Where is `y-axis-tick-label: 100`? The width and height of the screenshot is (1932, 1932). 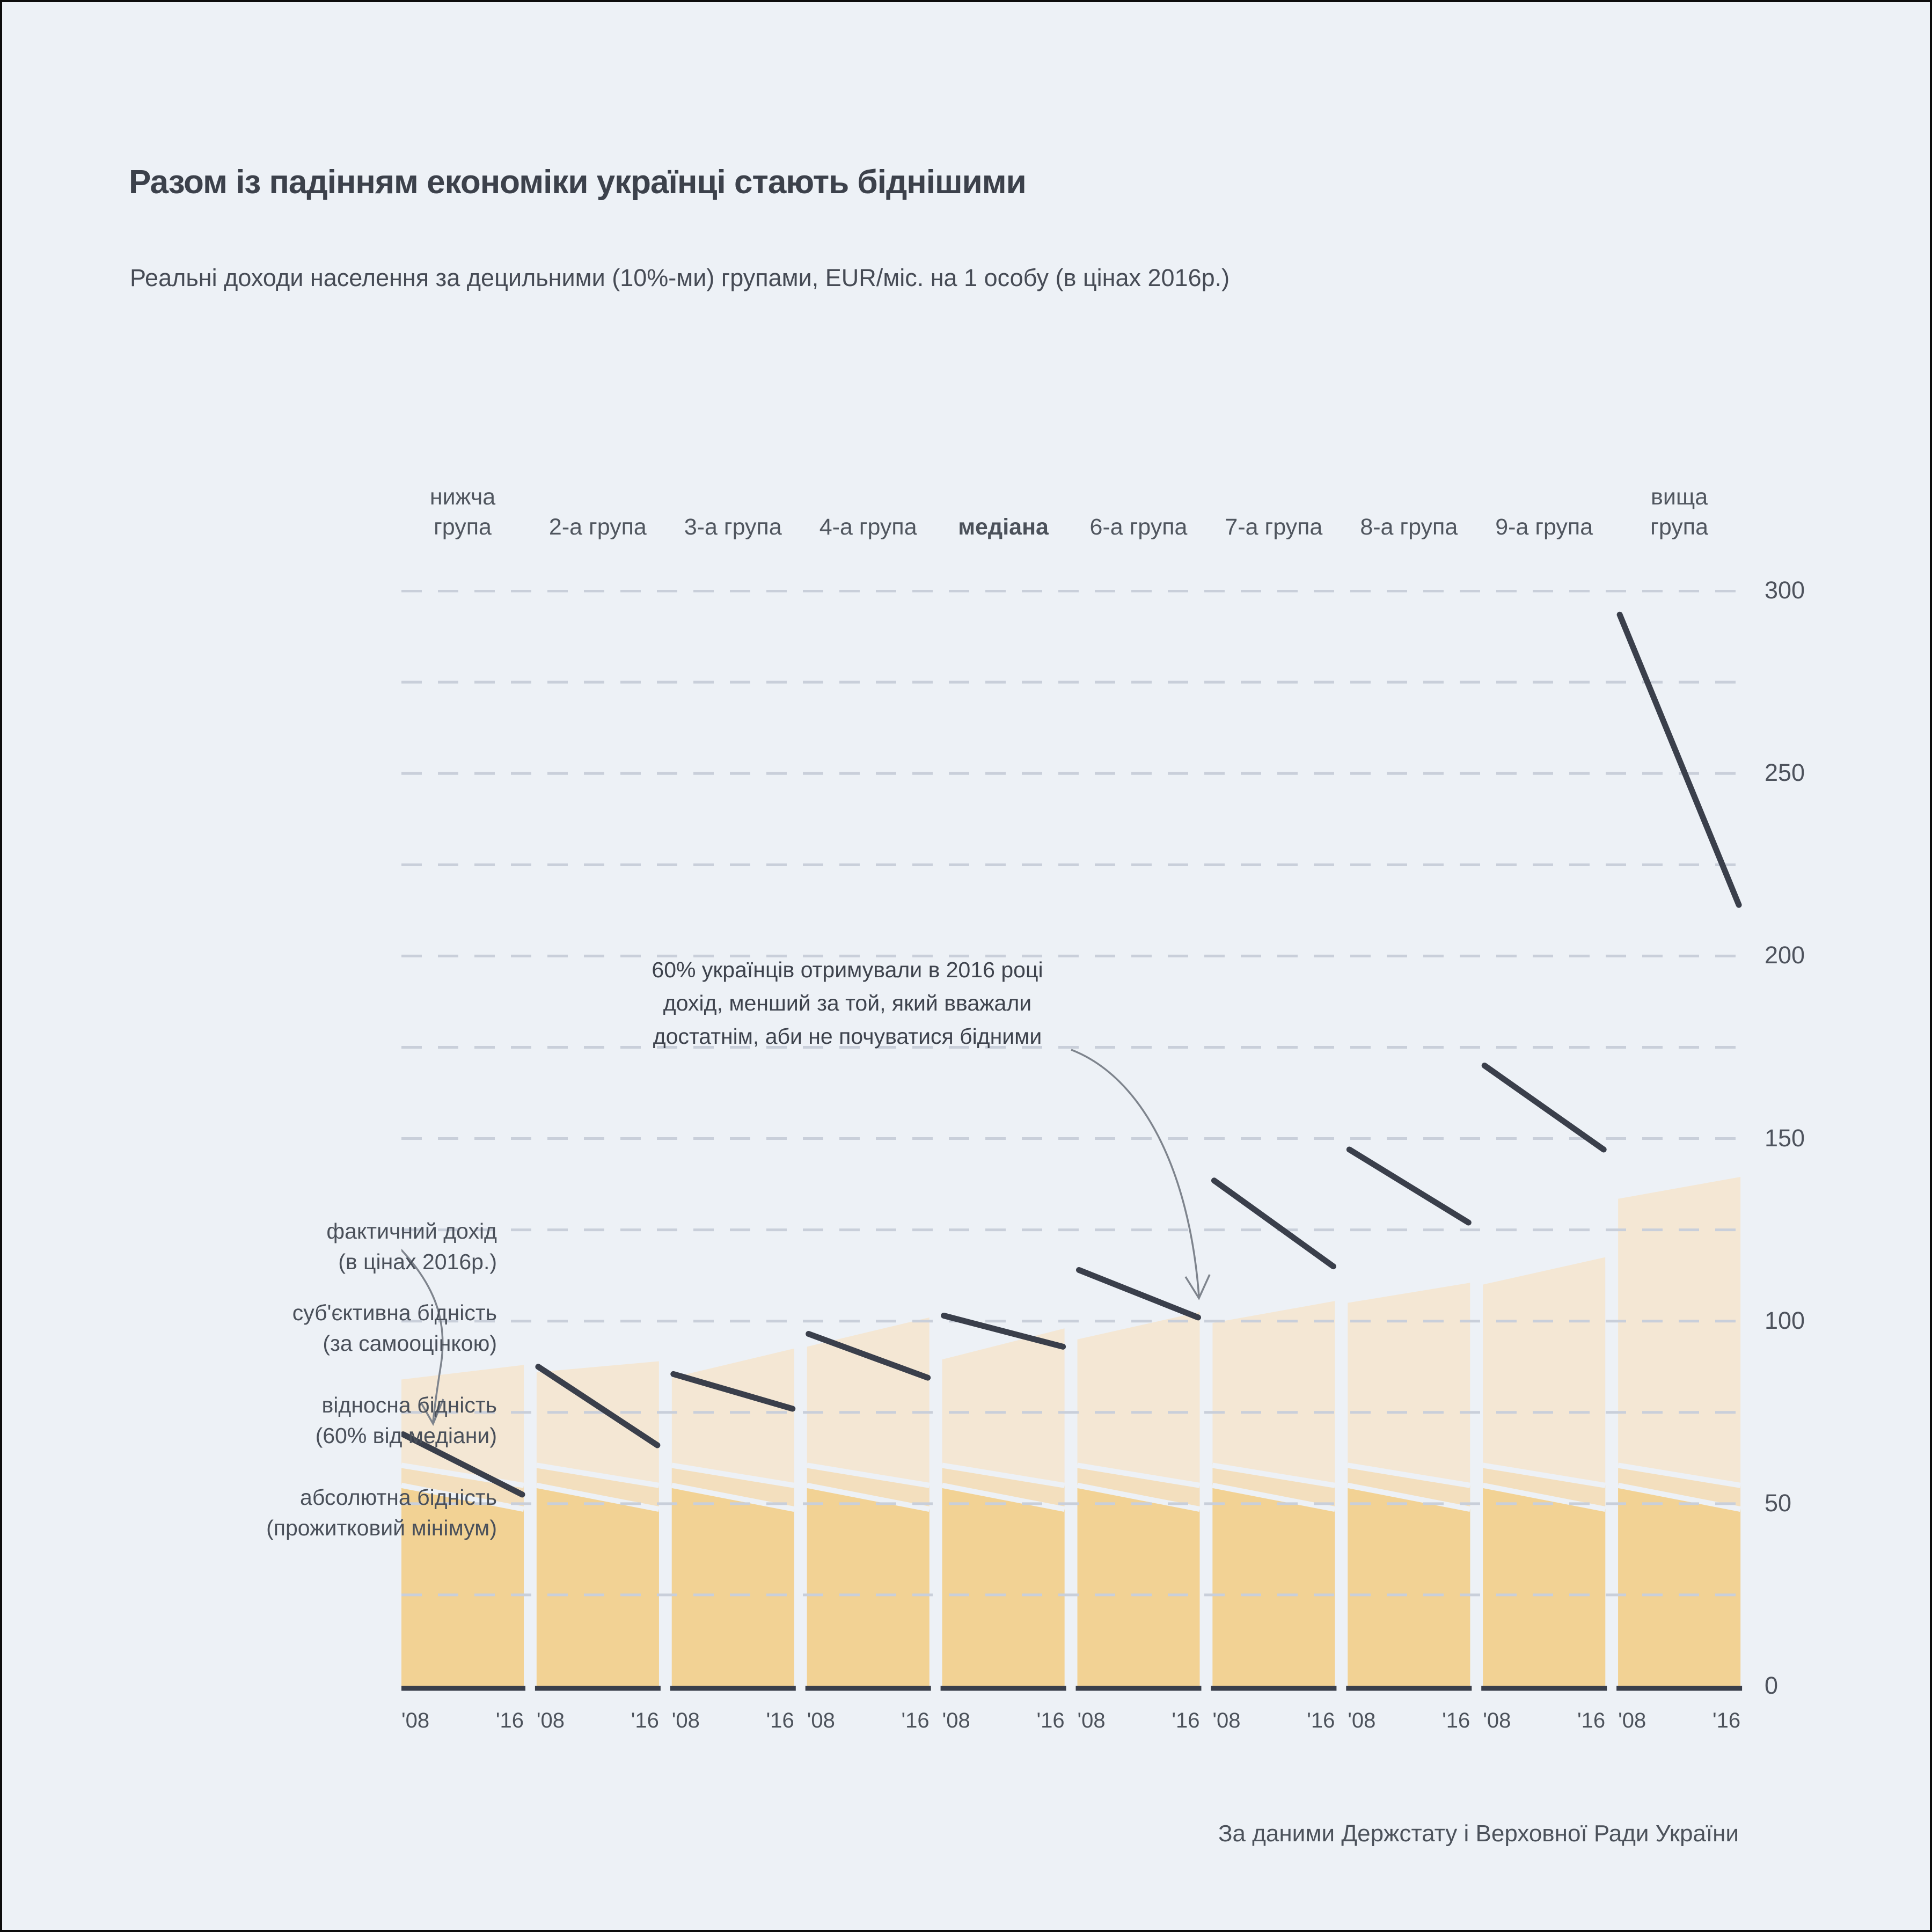
y-axis-tick-label: 100 is located at coordinates (1785, 1320).